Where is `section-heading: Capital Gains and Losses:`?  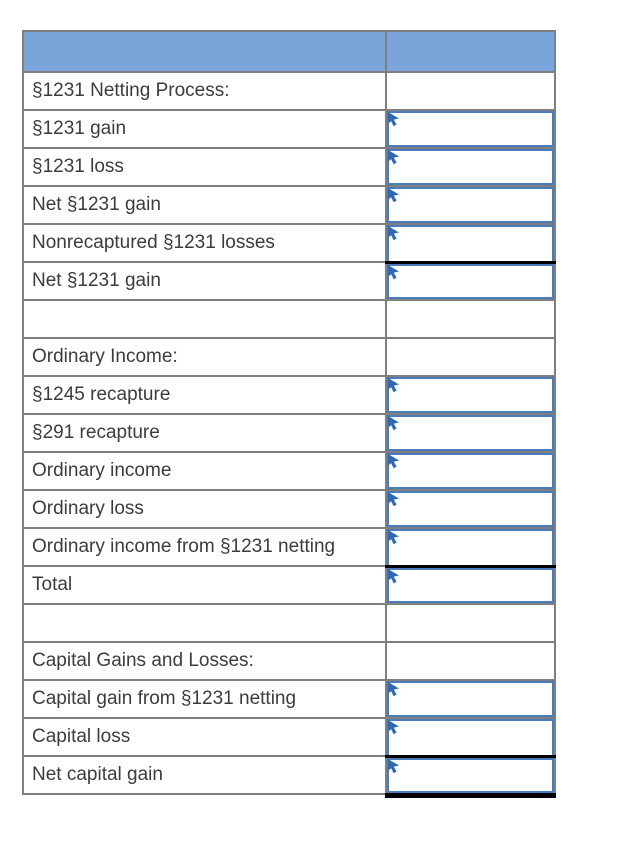 section-heading: Capital Gains and Losses: is located at coordinates (143, 660).